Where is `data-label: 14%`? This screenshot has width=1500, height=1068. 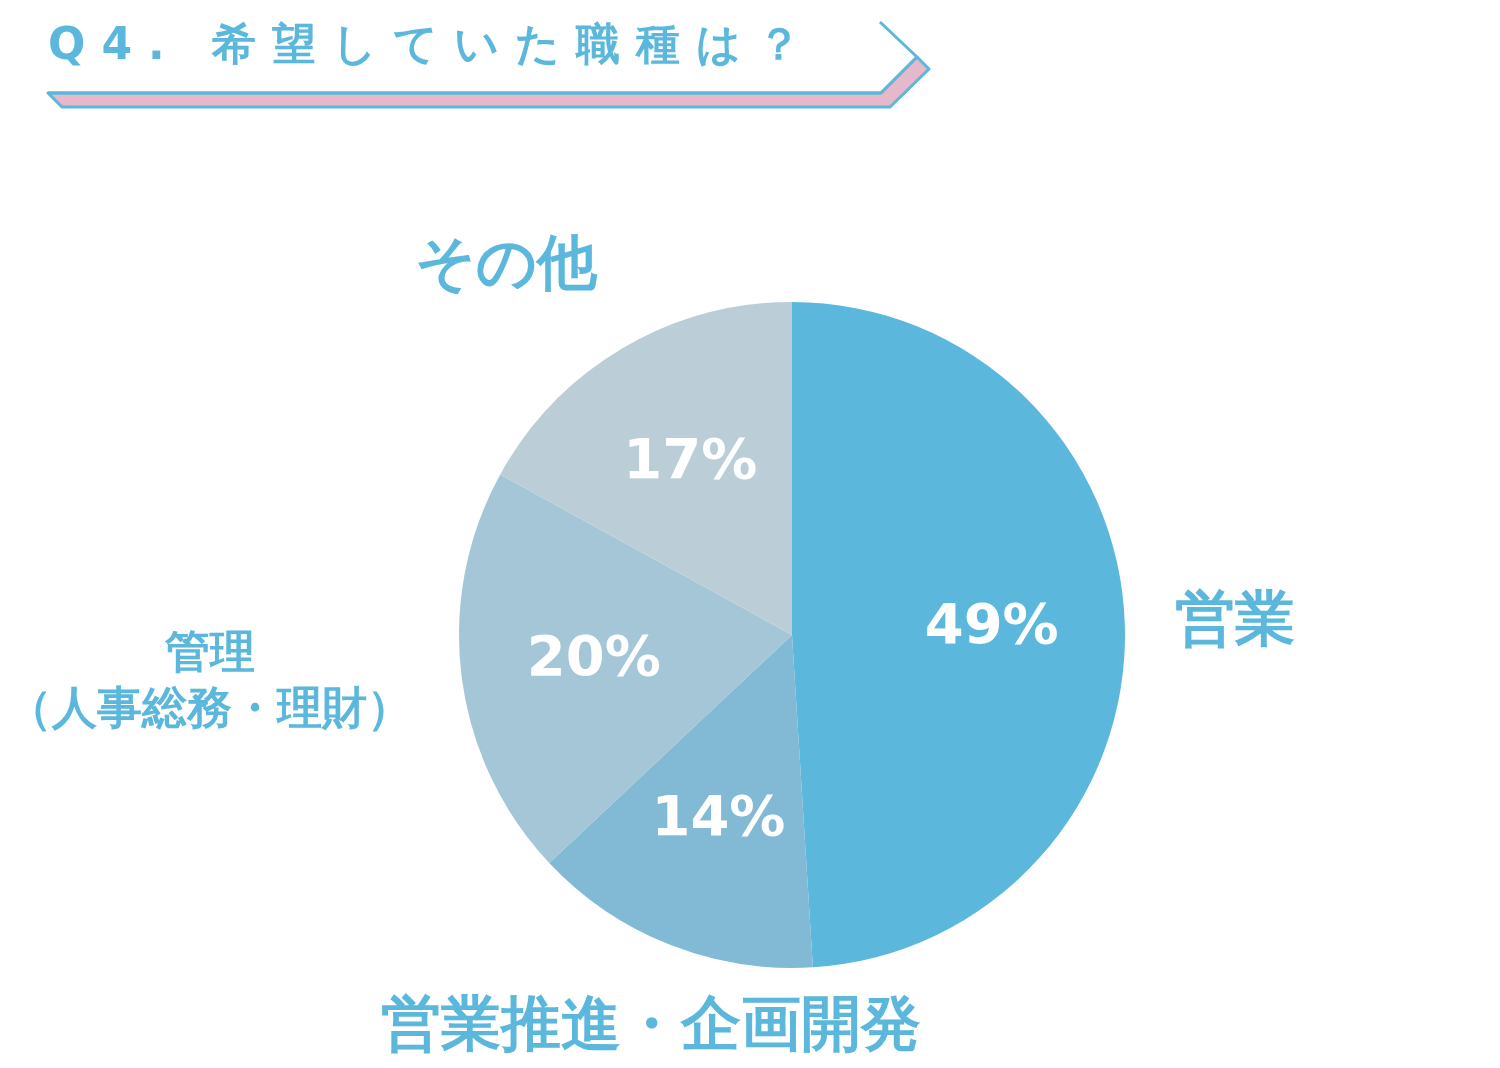
data-label: 14% is located at coordinates (718, 816).